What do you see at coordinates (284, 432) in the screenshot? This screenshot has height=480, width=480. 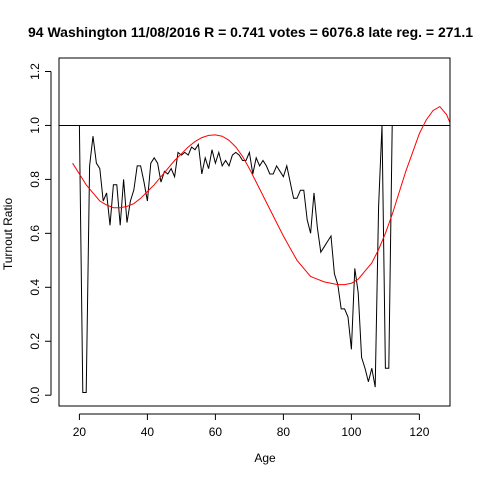 I see `x-tick-label: 80` at bounding box center [284, 432].